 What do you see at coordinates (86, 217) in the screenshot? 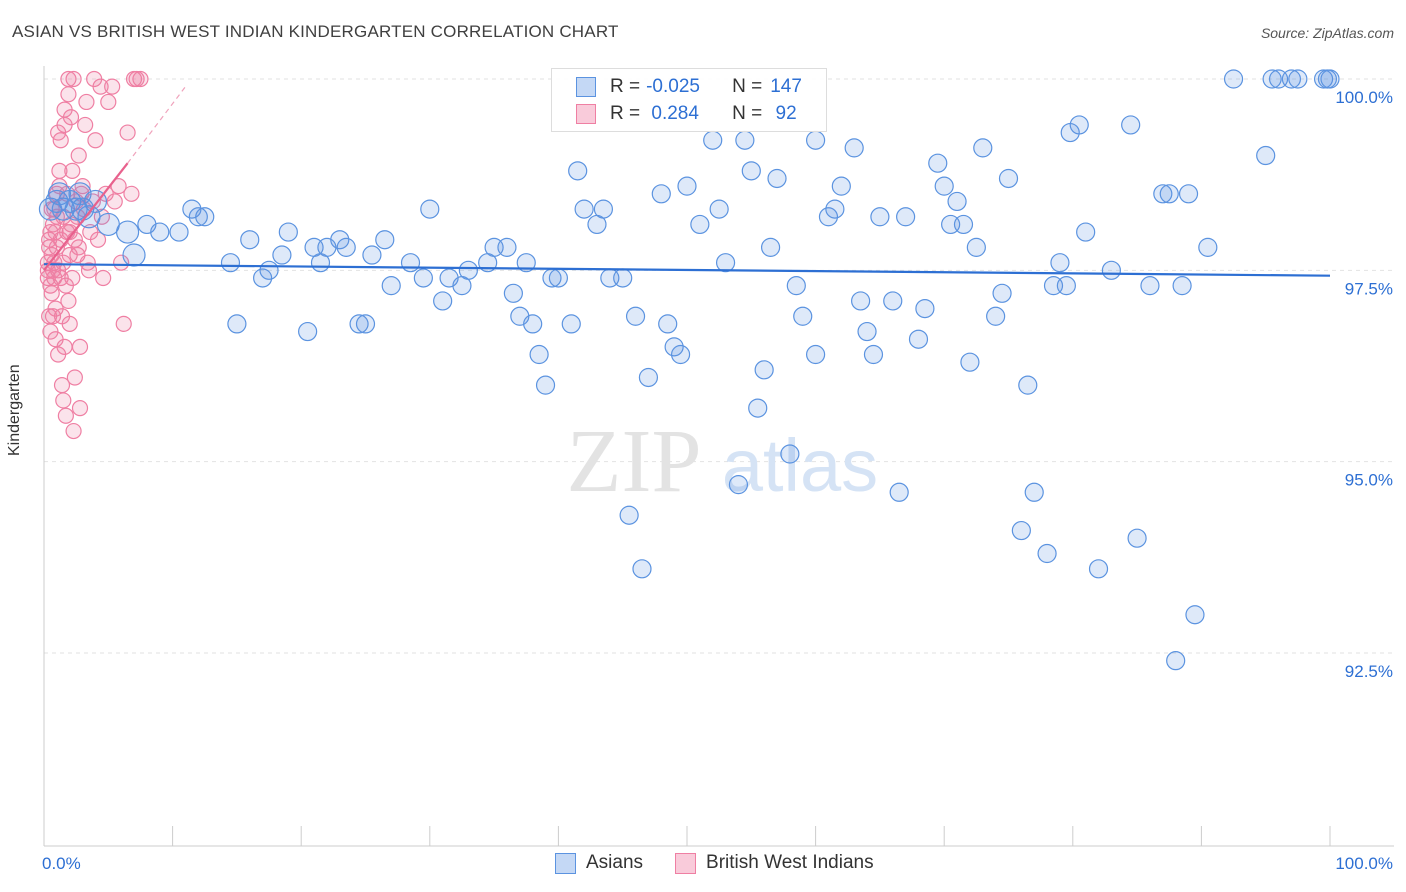
I see `trend-line-british-west-indians` at bounding box center [86, 217].